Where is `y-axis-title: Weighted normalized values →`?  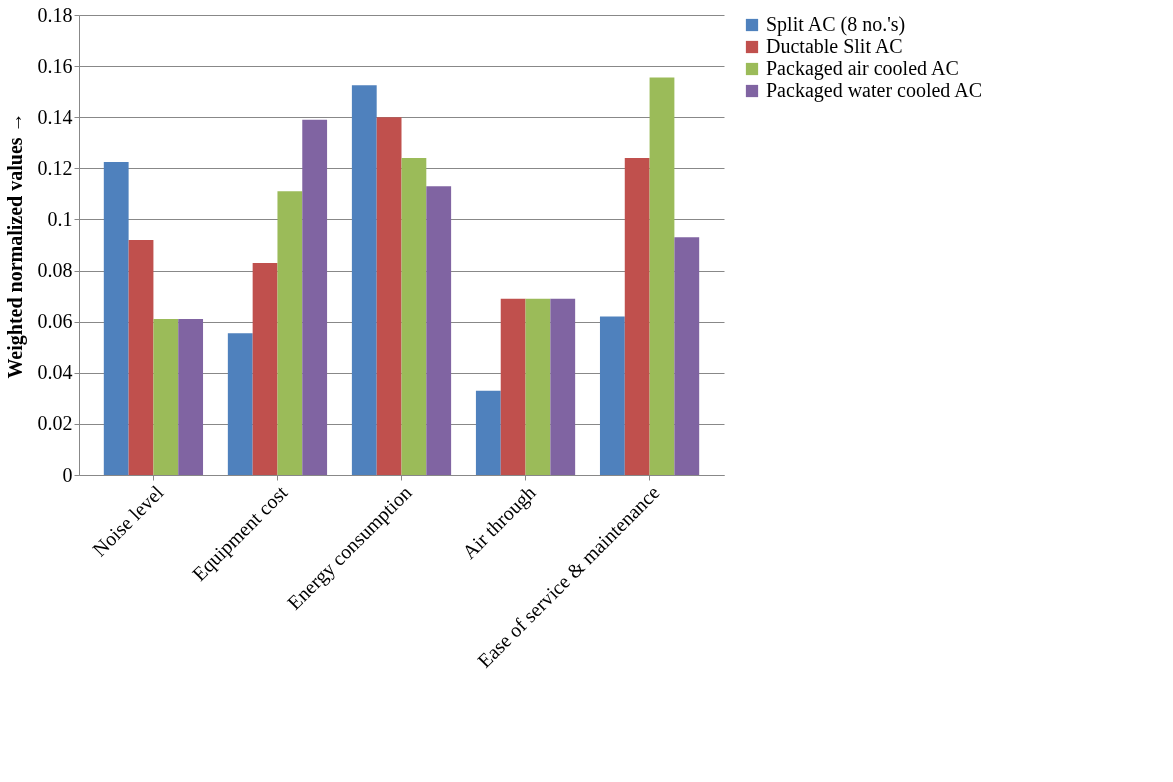
y-axis-title: Weighted normalized values → is located at coordinates (15, 245).